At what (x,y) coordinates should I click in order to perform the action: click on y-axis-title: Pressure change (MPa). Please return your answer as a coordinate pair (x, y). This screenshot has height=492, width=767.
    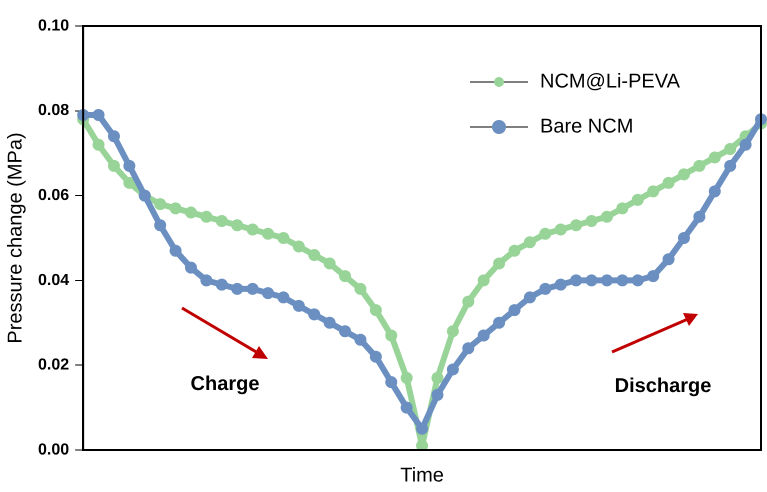
    Looking at the image, I should click on (15, 238).